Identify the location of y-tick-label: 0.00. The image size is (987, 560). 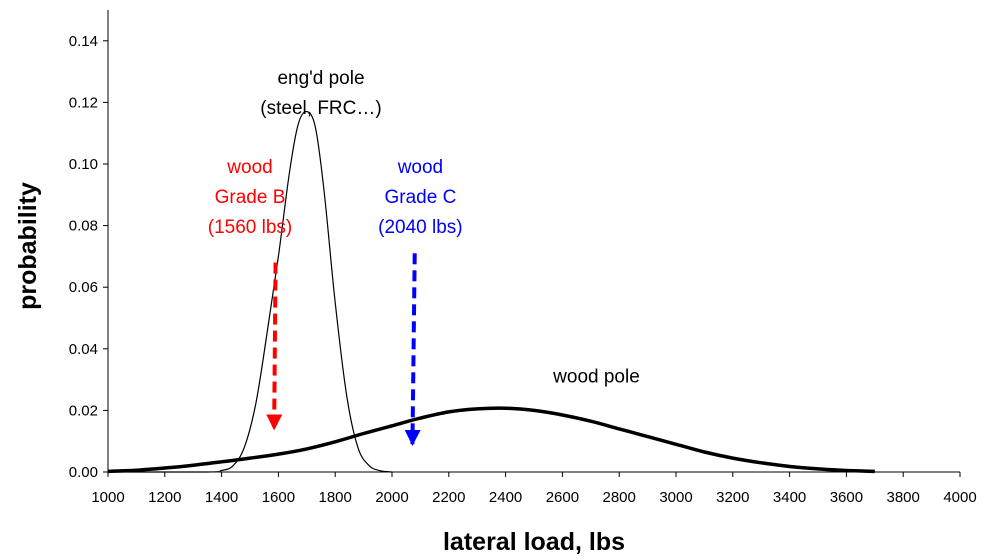
(83, 472).